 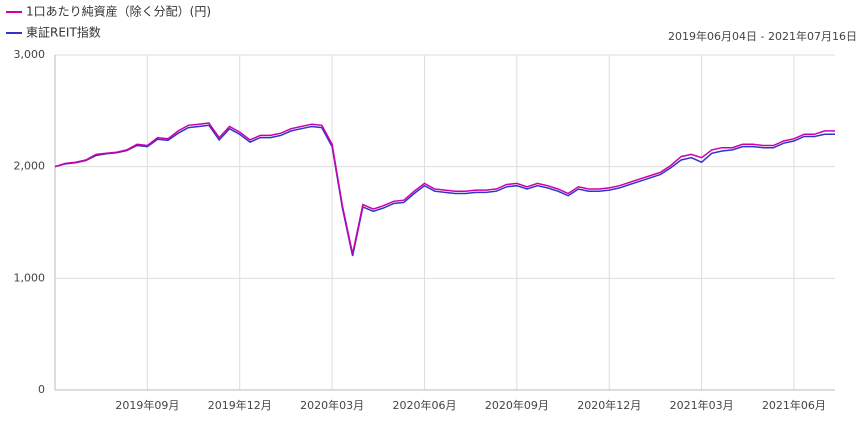 I want to click on y-tick-label: 2,000, so click(x=30, y=166).